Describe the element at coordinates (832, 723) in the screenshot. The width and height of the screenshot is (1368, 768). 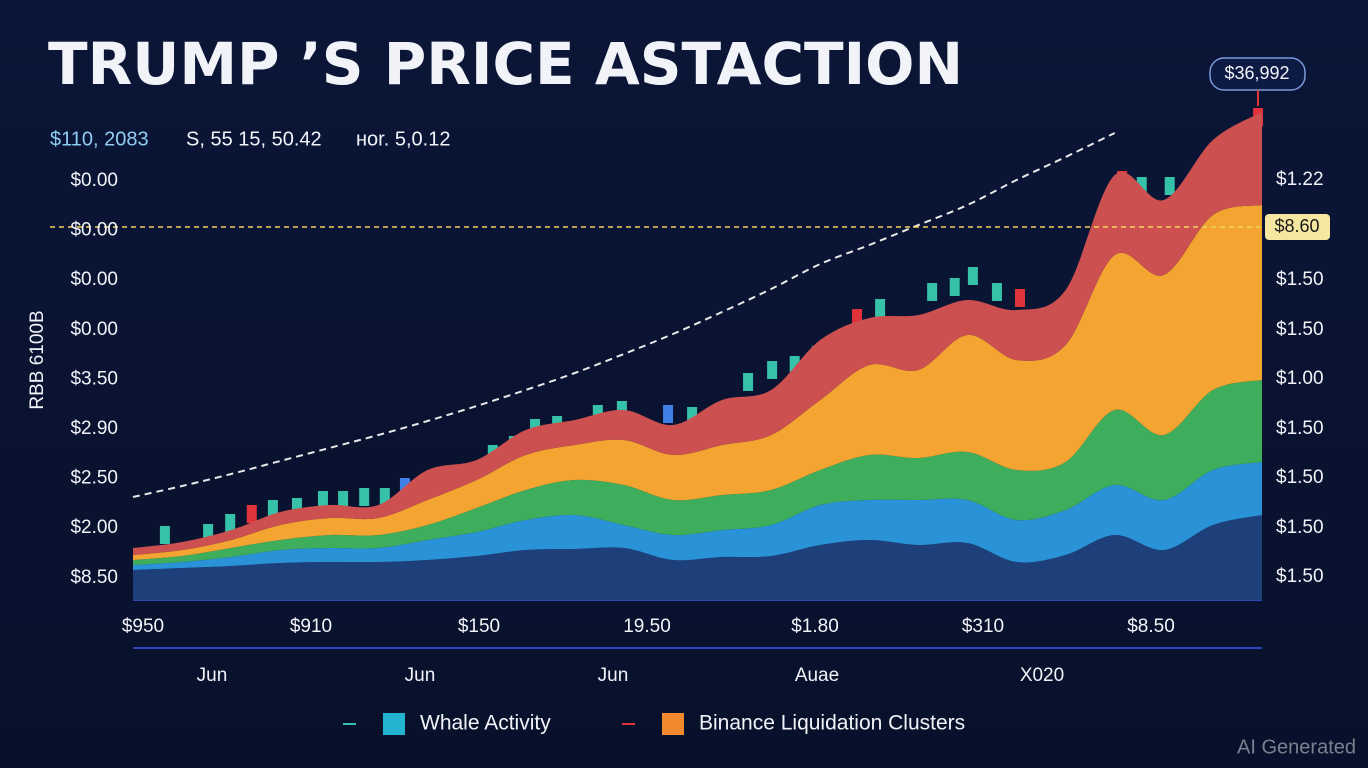
I see `legend-label: Binance Liquidation Clusters` at that location.